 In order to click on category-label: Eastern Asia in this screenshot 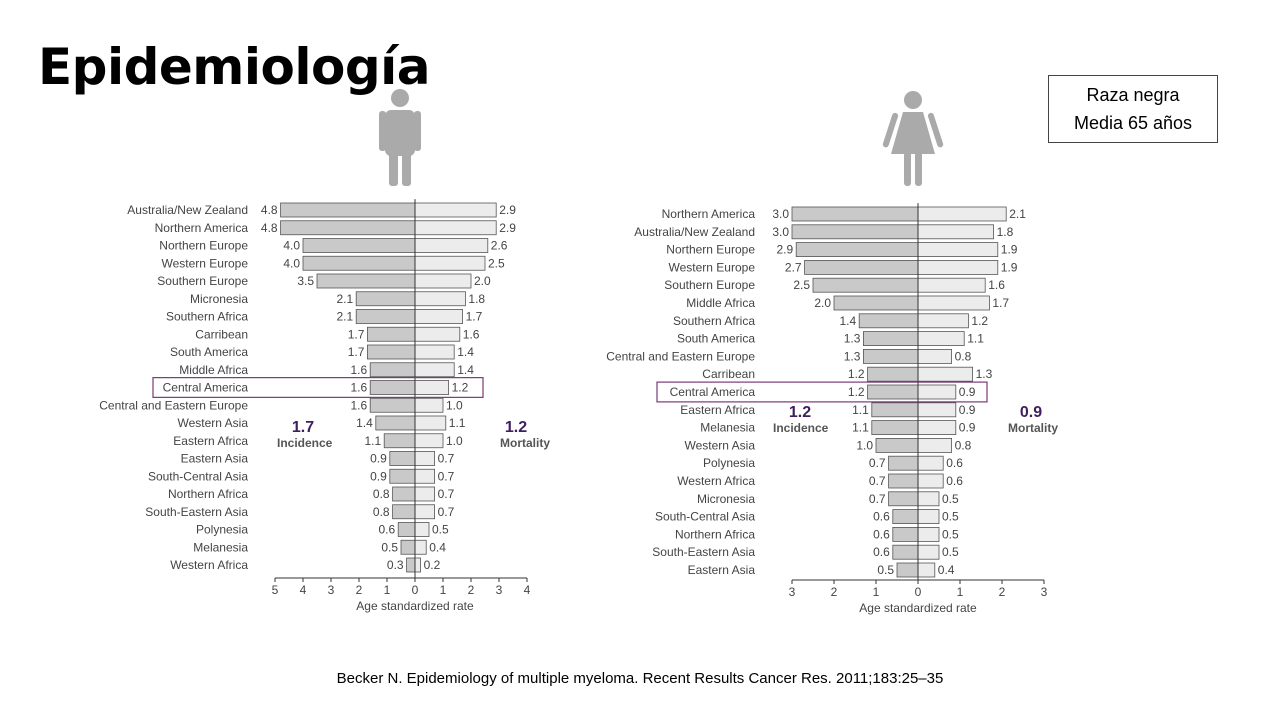, I will do `click(215, 459)`.